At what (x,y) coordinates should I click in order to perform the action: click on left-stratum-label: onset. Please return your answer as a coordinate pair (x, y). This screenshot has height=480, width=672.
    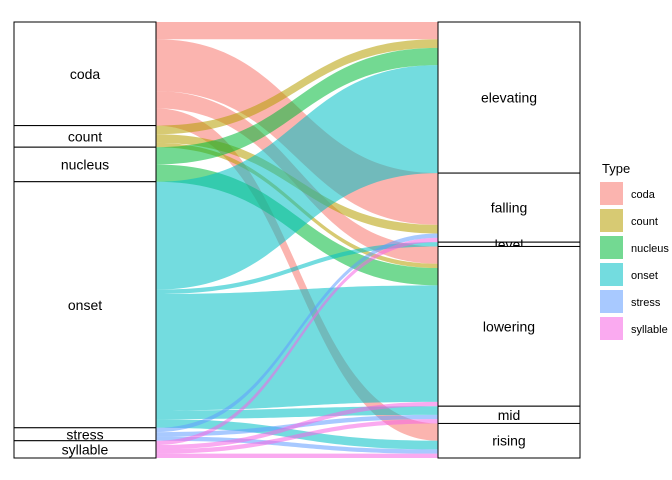
    Looking at the image, I should click on (85, 305).